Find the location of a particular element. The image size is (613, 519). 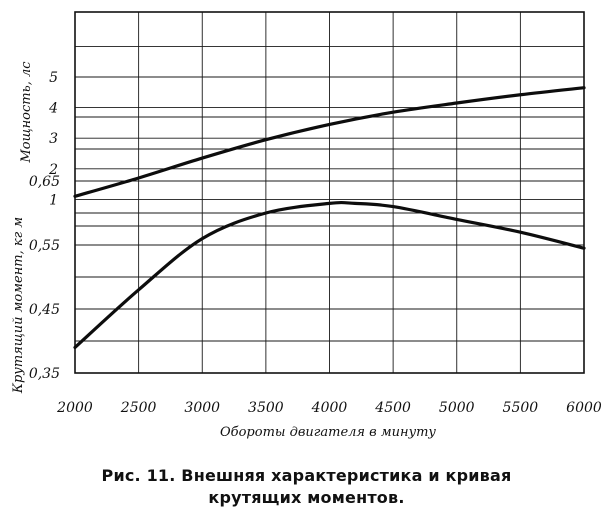

torque-y-tick-label: 0,65 is located at coordinates (44, 182).